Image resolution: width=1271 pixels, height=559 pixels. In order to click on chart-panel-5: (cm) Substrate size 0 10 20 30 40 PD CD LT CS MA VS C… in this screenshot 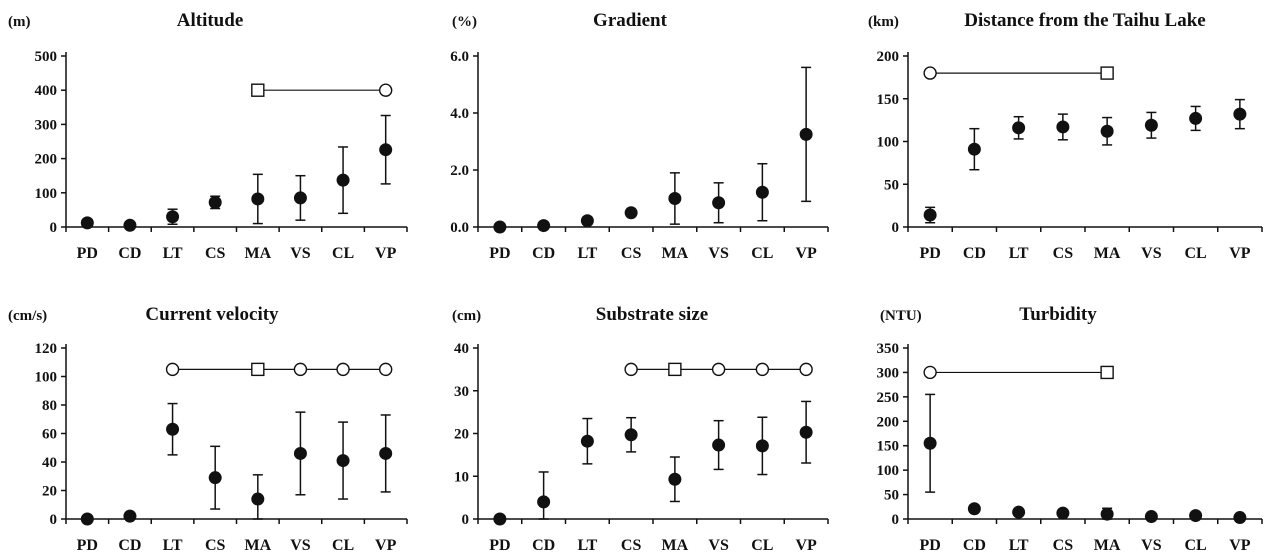, I will do `click(640, 429)`.